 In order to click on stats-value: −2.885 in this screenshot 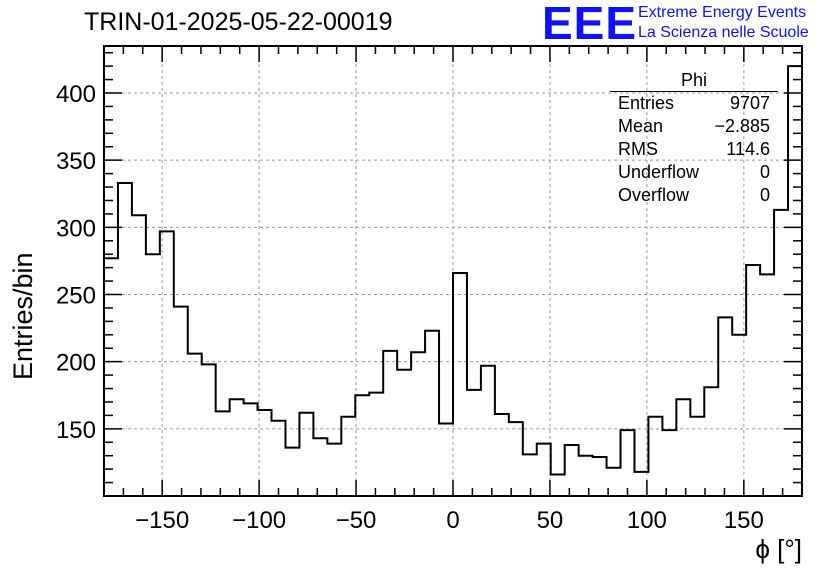, I will do `click(742, 126)`.